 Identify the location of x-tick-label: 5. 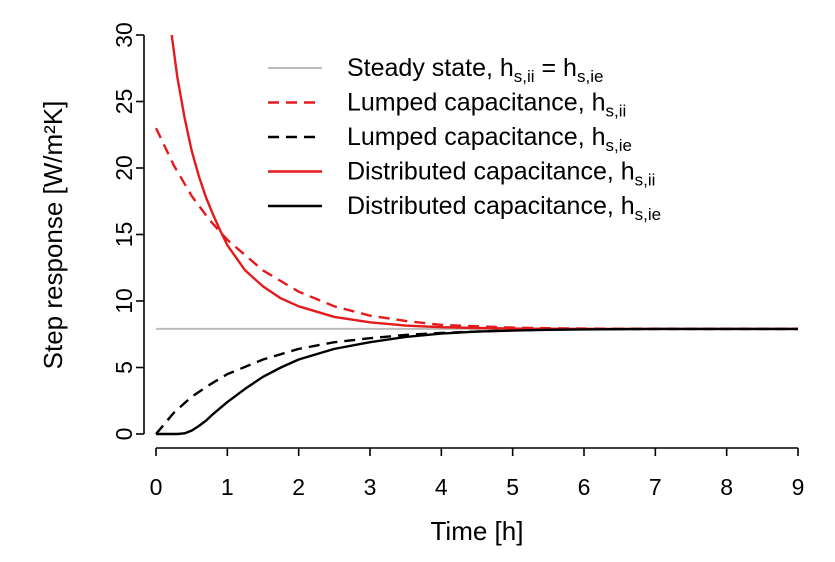
(512, 487).